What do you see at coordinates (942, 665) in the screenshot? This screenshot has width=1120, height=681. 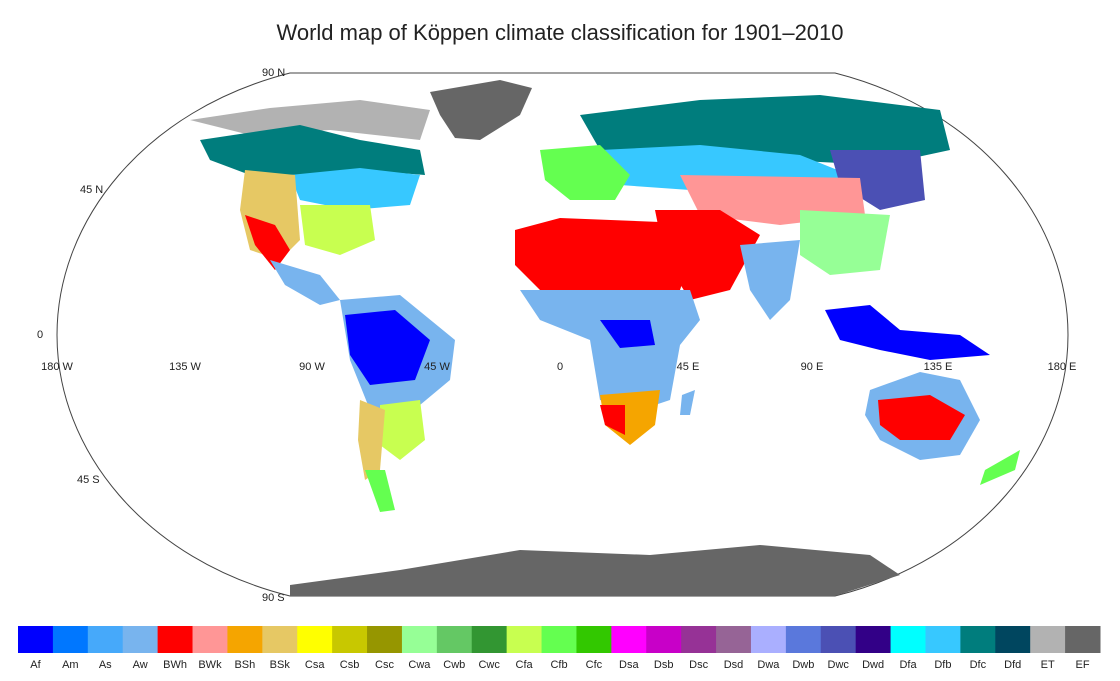 I see `legend-label: Dfb` at bounding box center [942, 665].